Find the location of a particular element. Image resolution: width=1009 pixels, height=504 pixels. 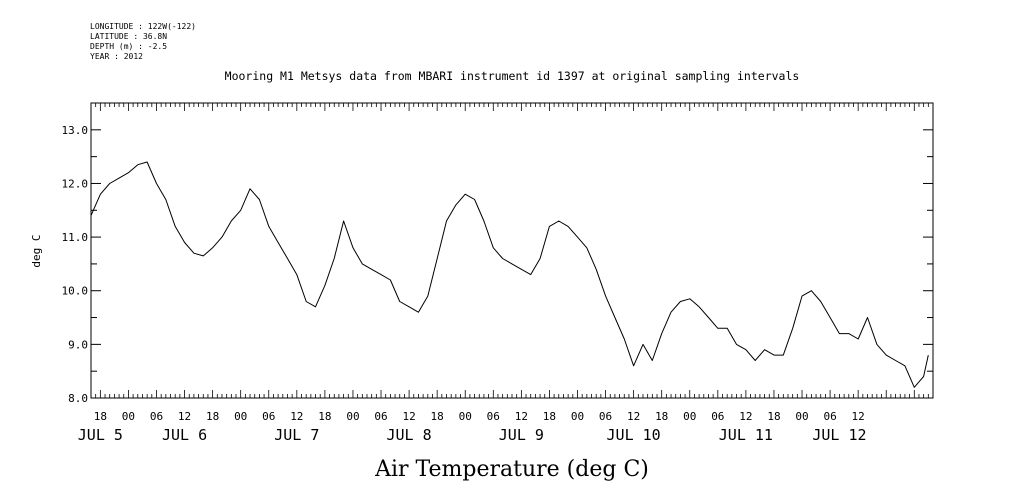

y-tick-label: 11.0 is located at coordinates (75, 237).